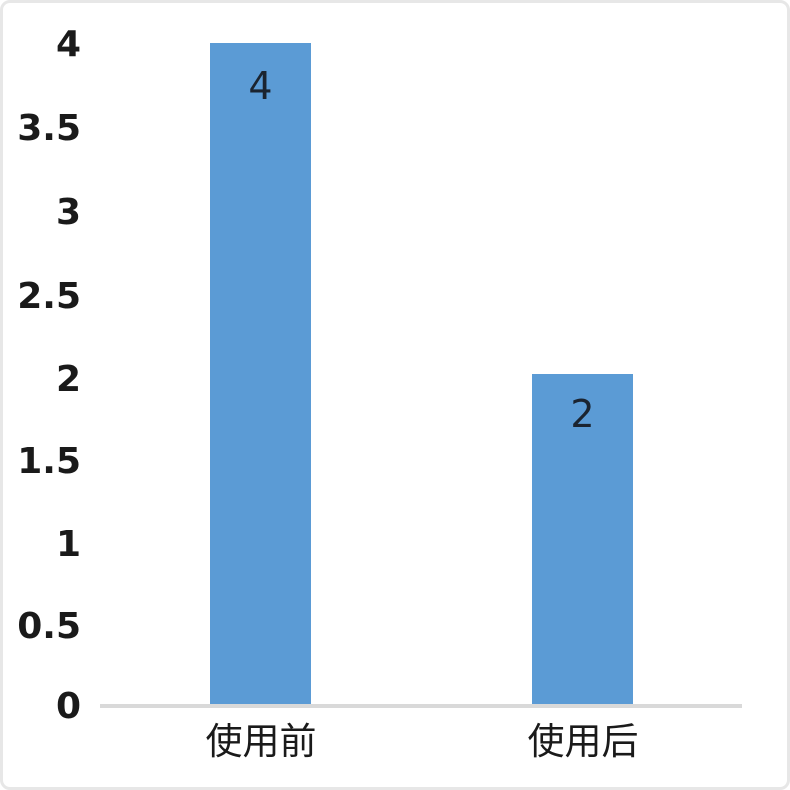 The image size is (790, 790). Describe the element at coordinates (582, 539) in the screenshot. I see `bar-after-use` at that location.